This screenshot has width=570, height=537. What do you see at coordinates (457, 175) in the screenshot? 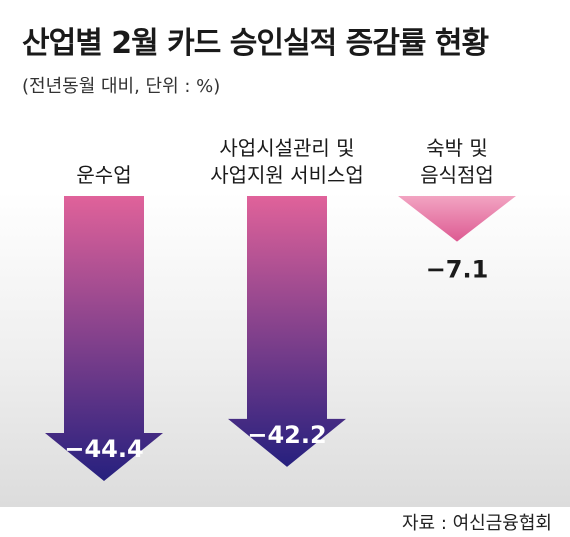
I see `category-label: 음식점업` at bounding box center [457, 175].